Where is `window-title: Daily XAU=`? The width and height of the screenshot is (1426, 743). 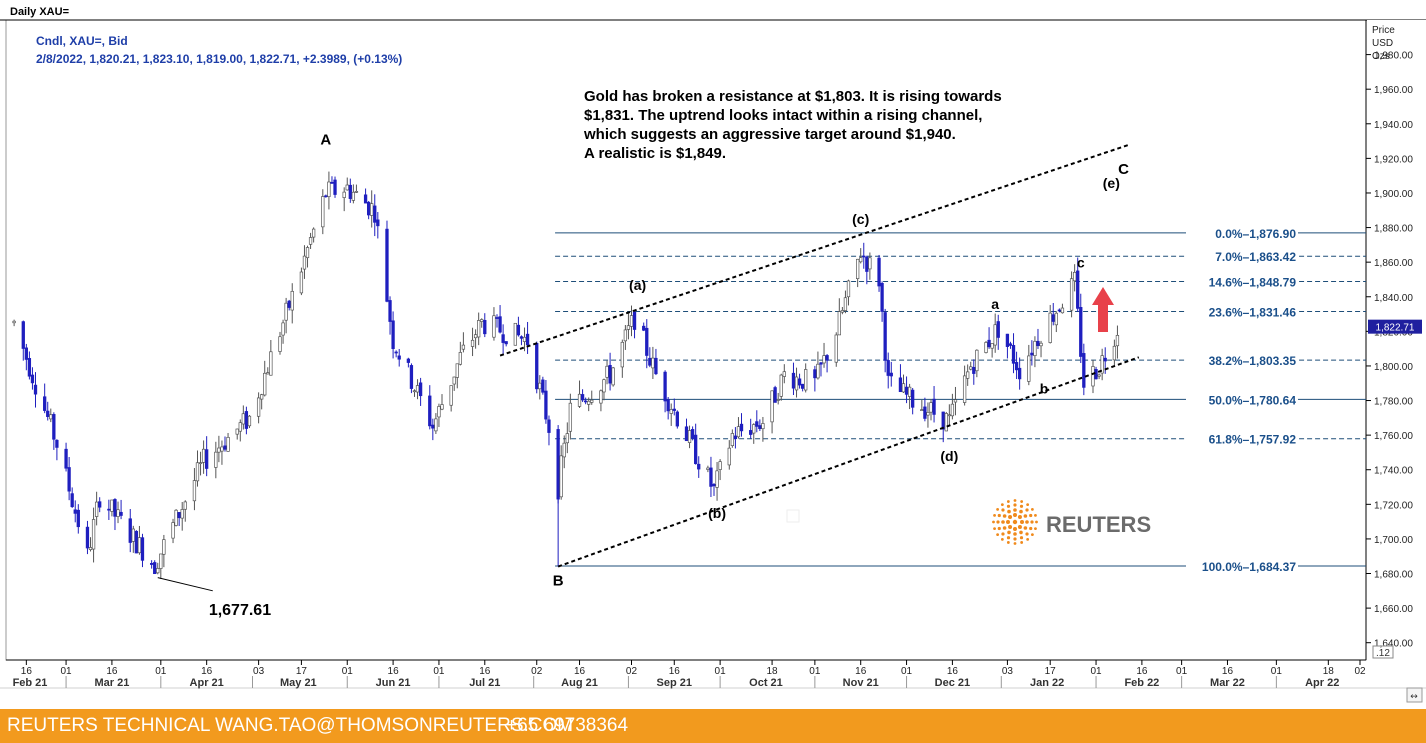 window-title: Daily XAU= is located at coordinates (39, 12).